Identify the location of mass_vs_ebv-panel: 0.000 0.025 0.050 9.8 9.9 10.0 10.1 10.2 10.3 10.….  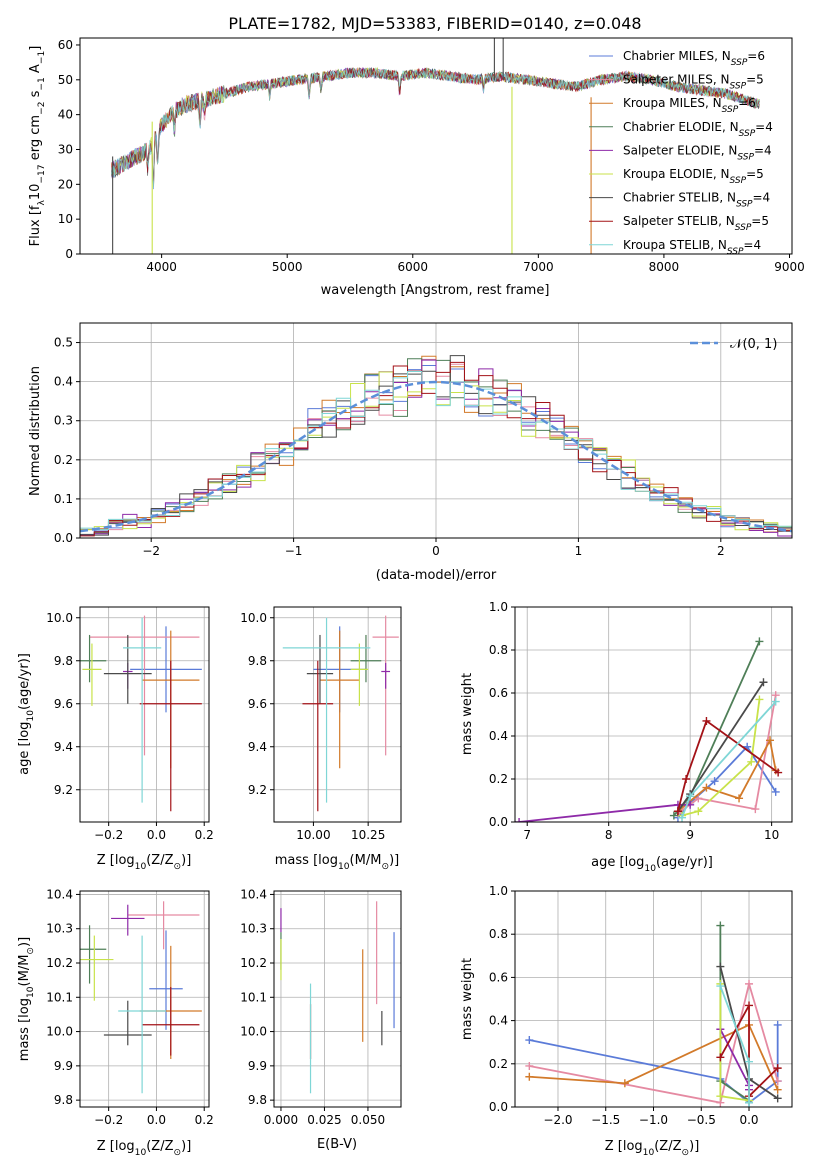
(321, 1019).